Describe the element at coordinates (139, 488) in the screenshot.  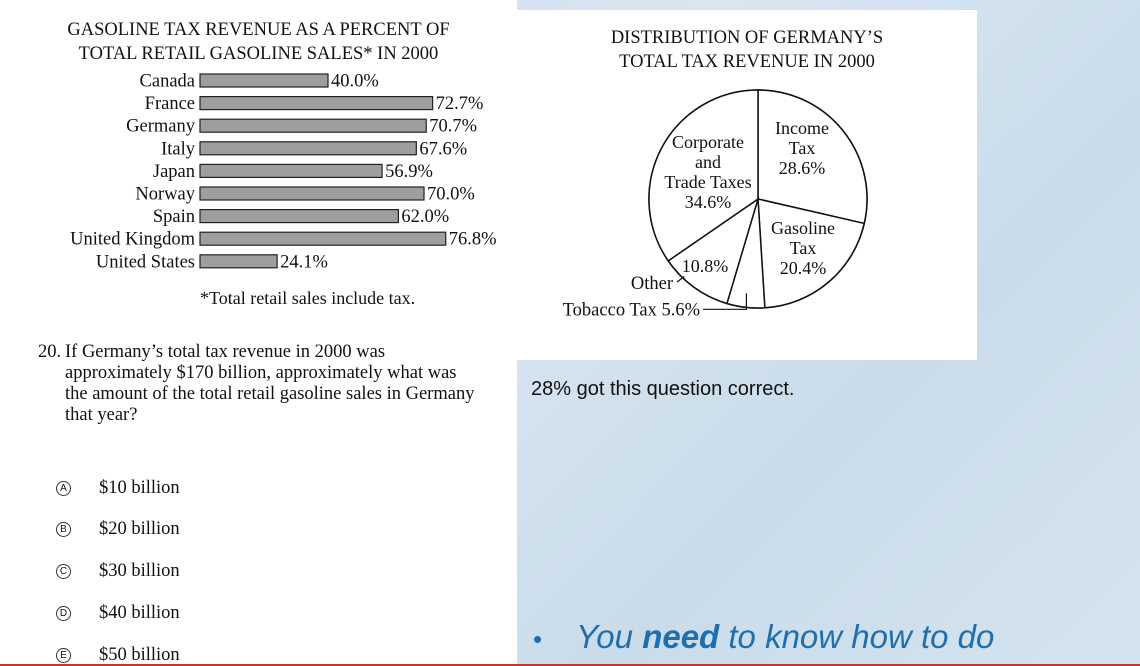
I see `choice-text-a: $10 billion` at that location.